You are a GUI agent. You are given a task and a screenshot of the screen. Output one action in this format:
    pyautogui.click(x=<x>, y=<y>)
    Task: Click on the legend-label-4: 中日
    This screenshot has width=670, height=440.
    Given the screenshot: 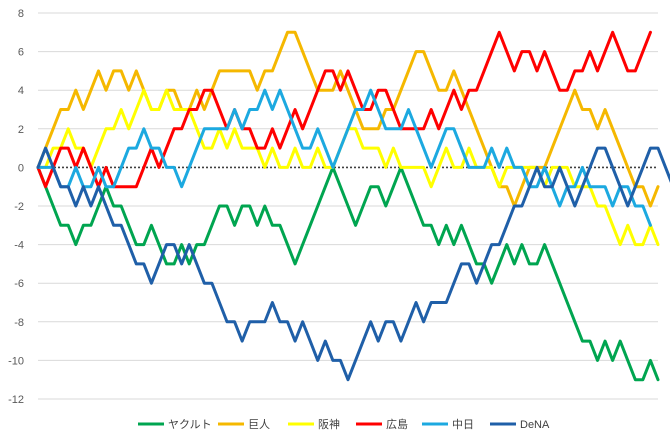 What is the action you would take?
    pyautogui.click(x=463, y=424)
    